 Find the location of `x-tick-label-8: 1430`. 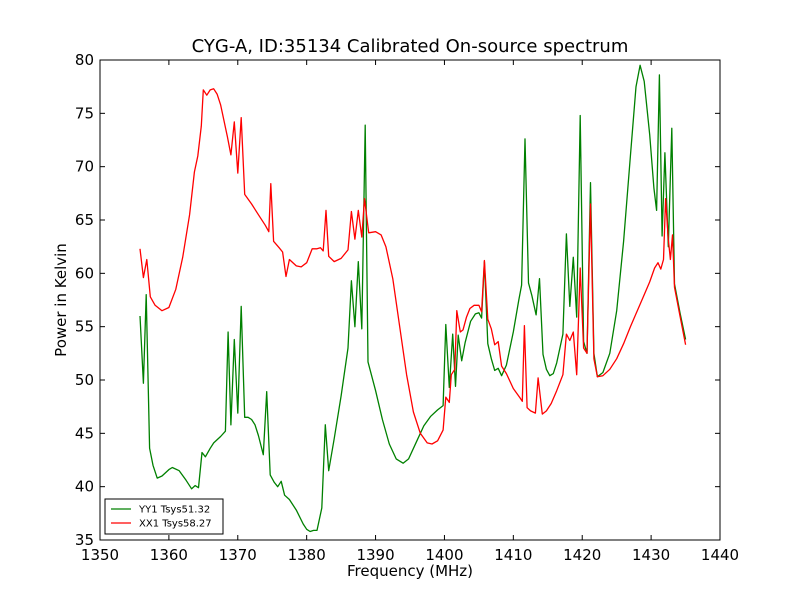

x-tick-label-8: 1430 is located at coordinates (651, 555).